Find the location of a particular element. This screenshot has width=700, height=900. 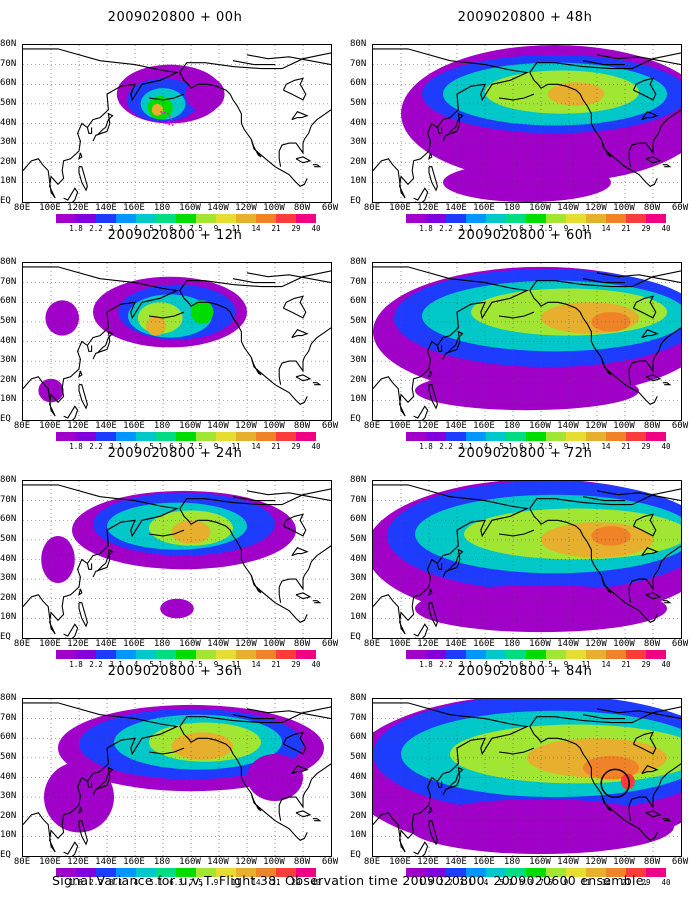

longitude-tick-label: 100W is located at coordinates (624, 426).